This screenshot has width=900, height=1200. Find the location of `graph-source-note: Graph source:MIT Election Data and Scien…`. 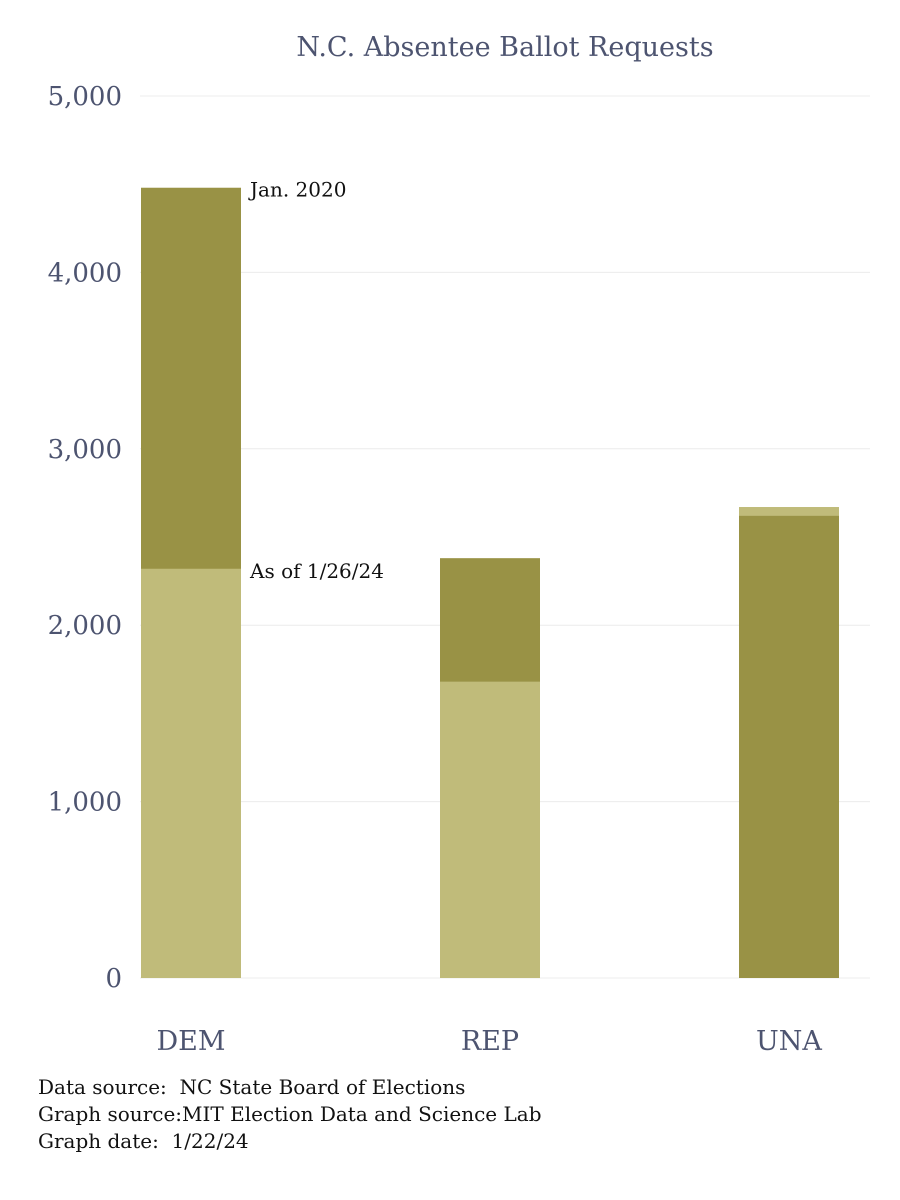

graph-source-note: Graph source:MIT Election Data and Scien… is located at coordinates (290, 1114).